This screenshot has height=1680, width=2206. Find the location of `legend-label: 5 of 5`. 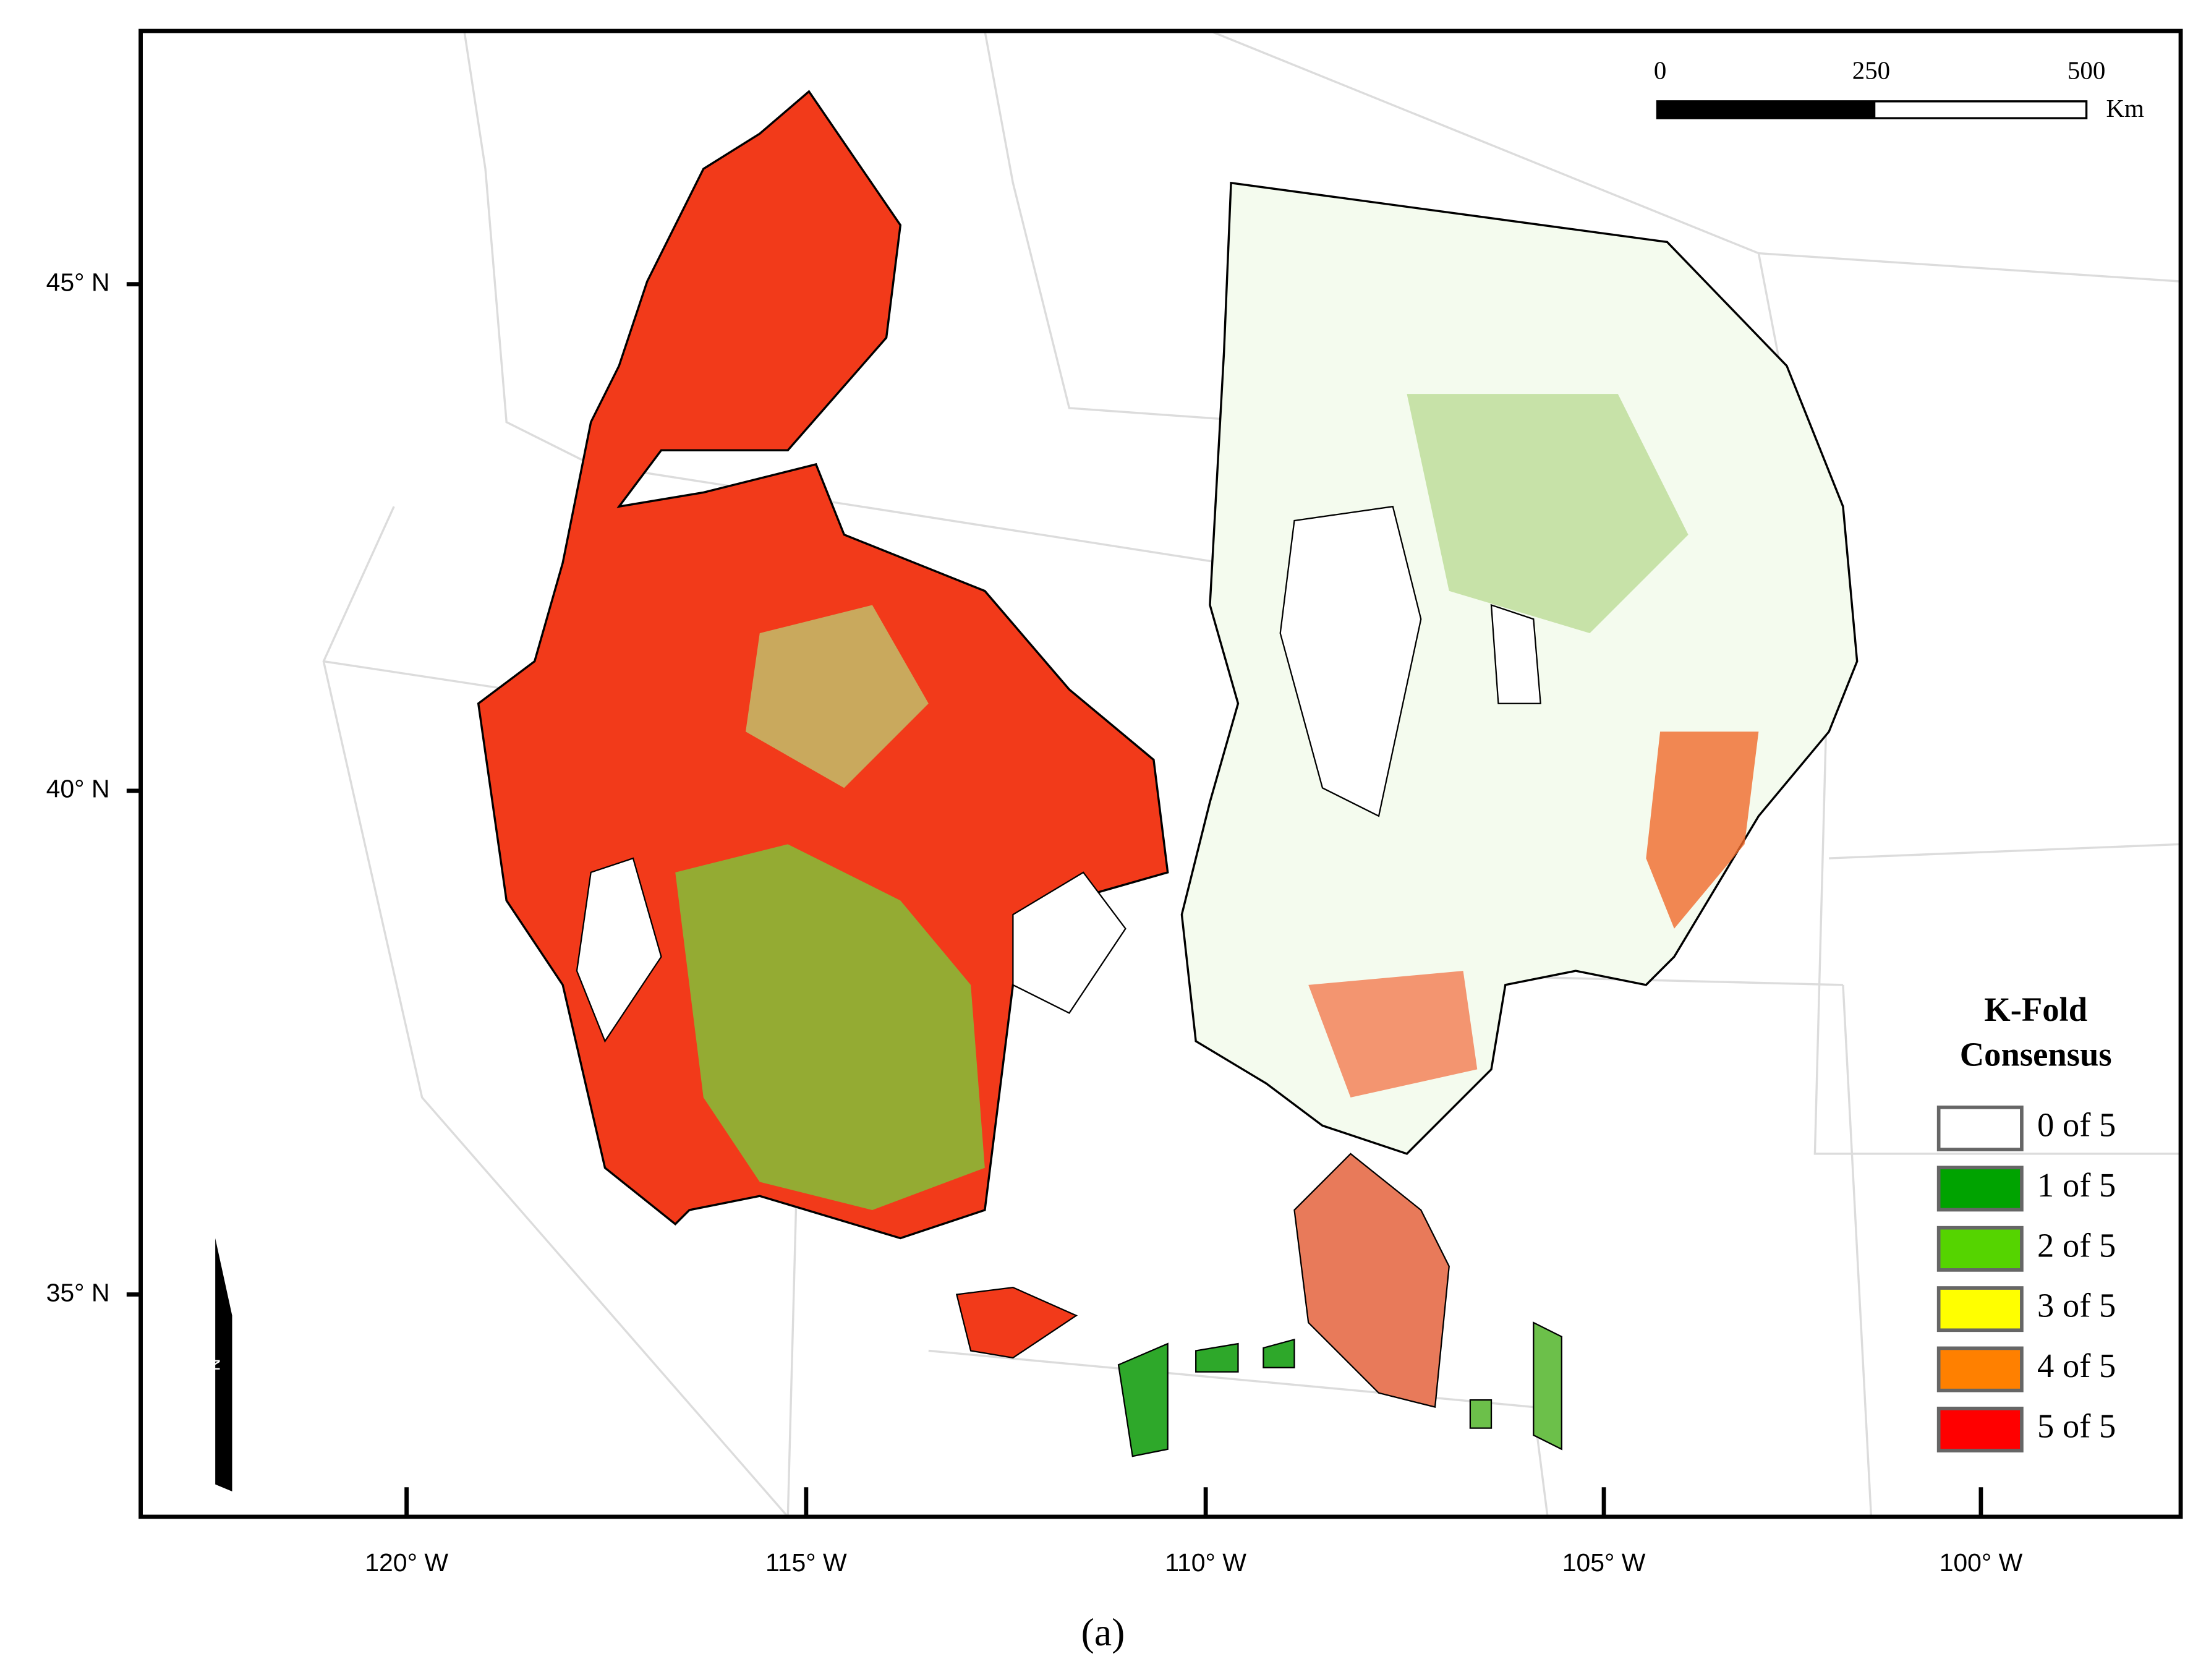

legend-label: 5 of 5 is located at coordinates (2076, 1425).